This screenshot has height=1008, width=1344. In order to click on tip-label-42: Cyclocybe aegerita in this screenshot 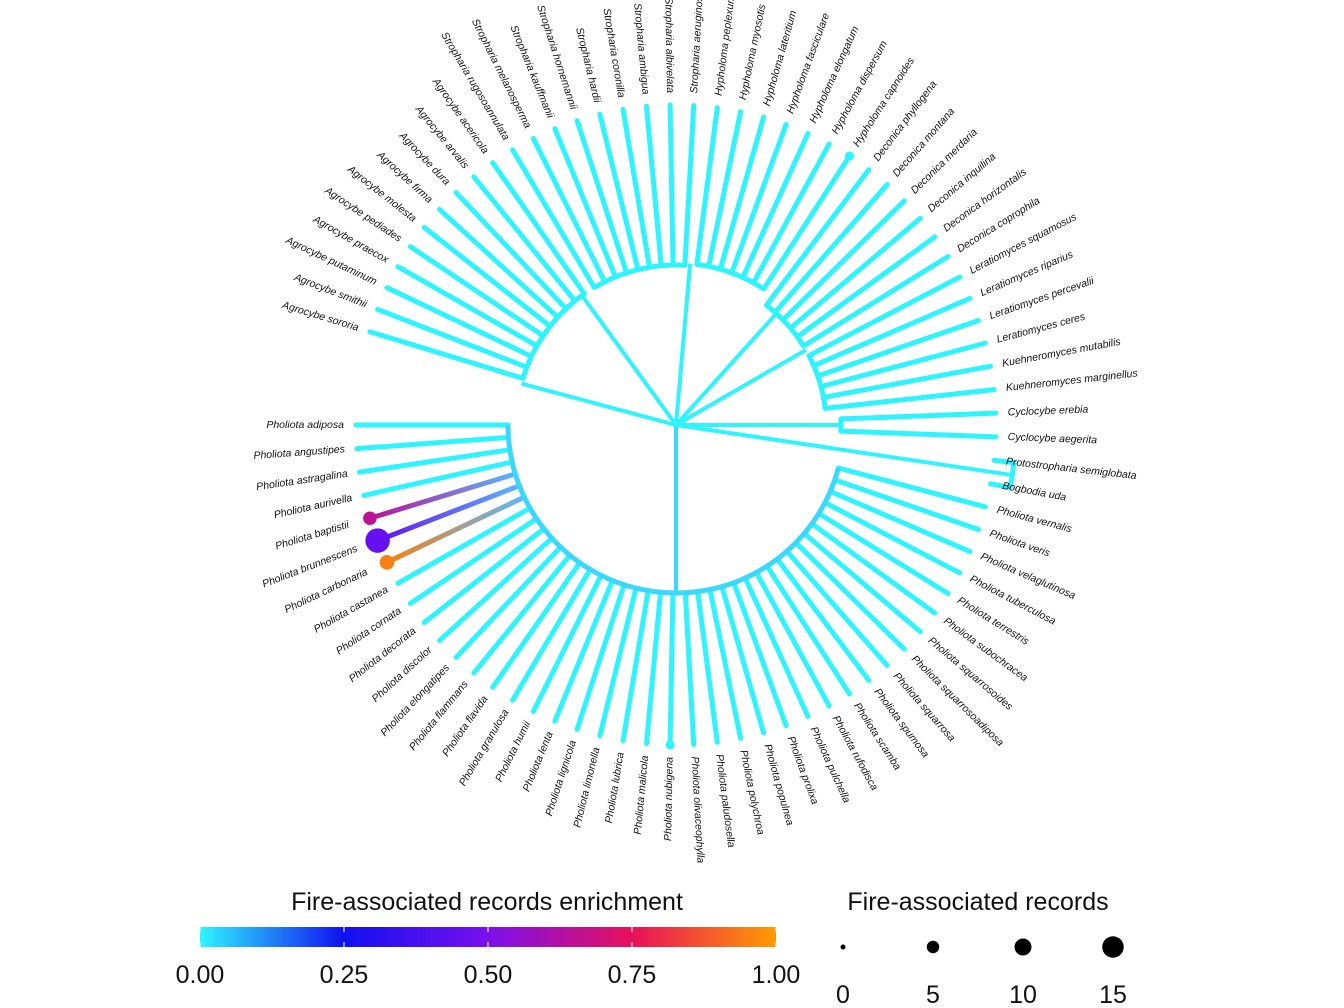, I will do `click(1053, 438)`.